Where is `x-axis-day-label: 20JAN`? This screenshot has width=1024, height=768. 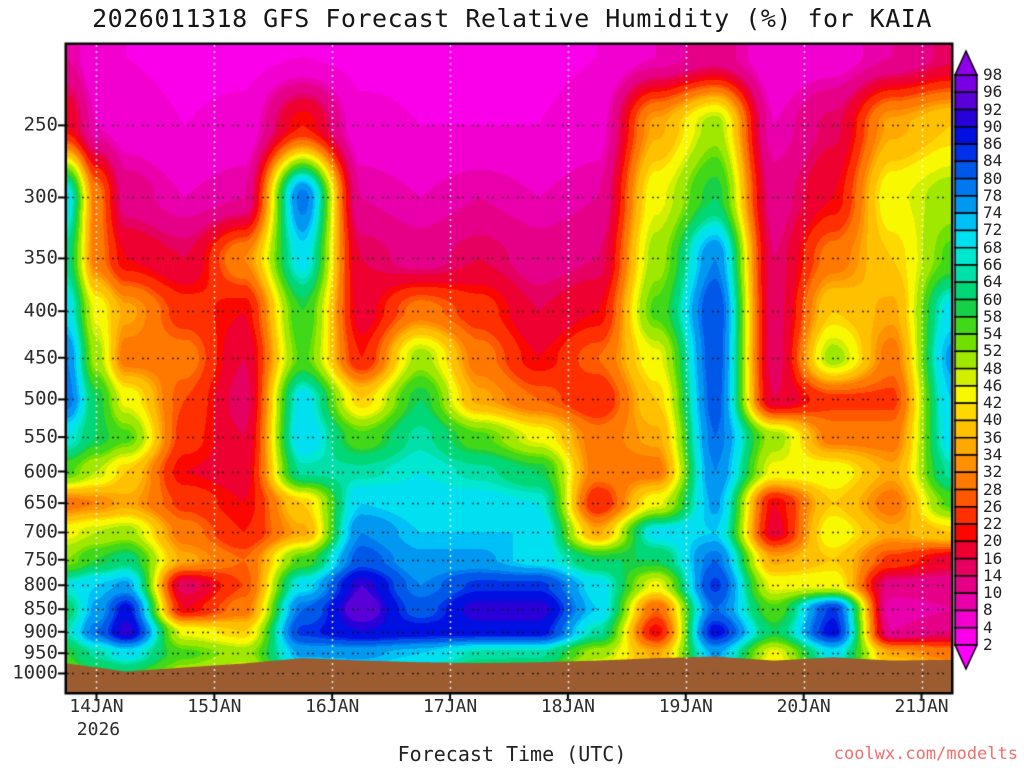 x-axis-day-label: 20JAN is located at coordinates (803, 706).